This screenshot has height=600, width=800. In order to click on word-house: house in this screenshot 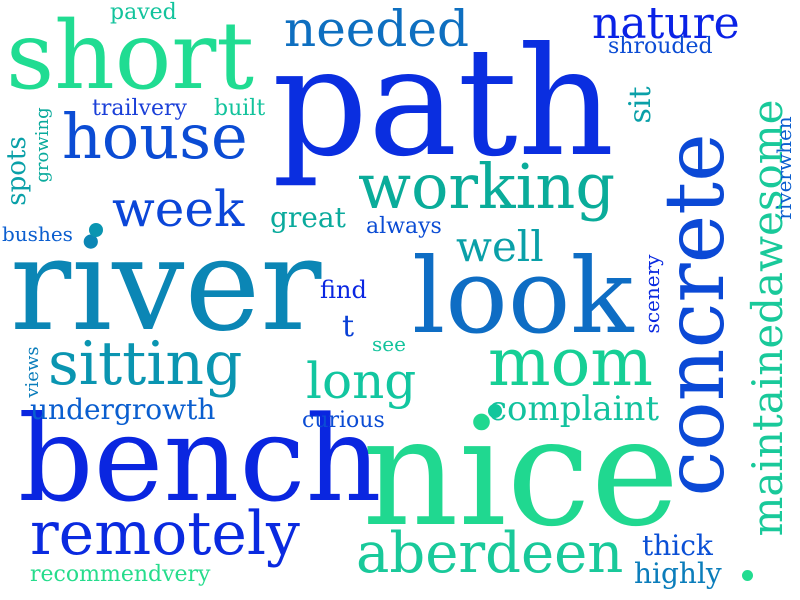, I will do `click(155, 136)`.